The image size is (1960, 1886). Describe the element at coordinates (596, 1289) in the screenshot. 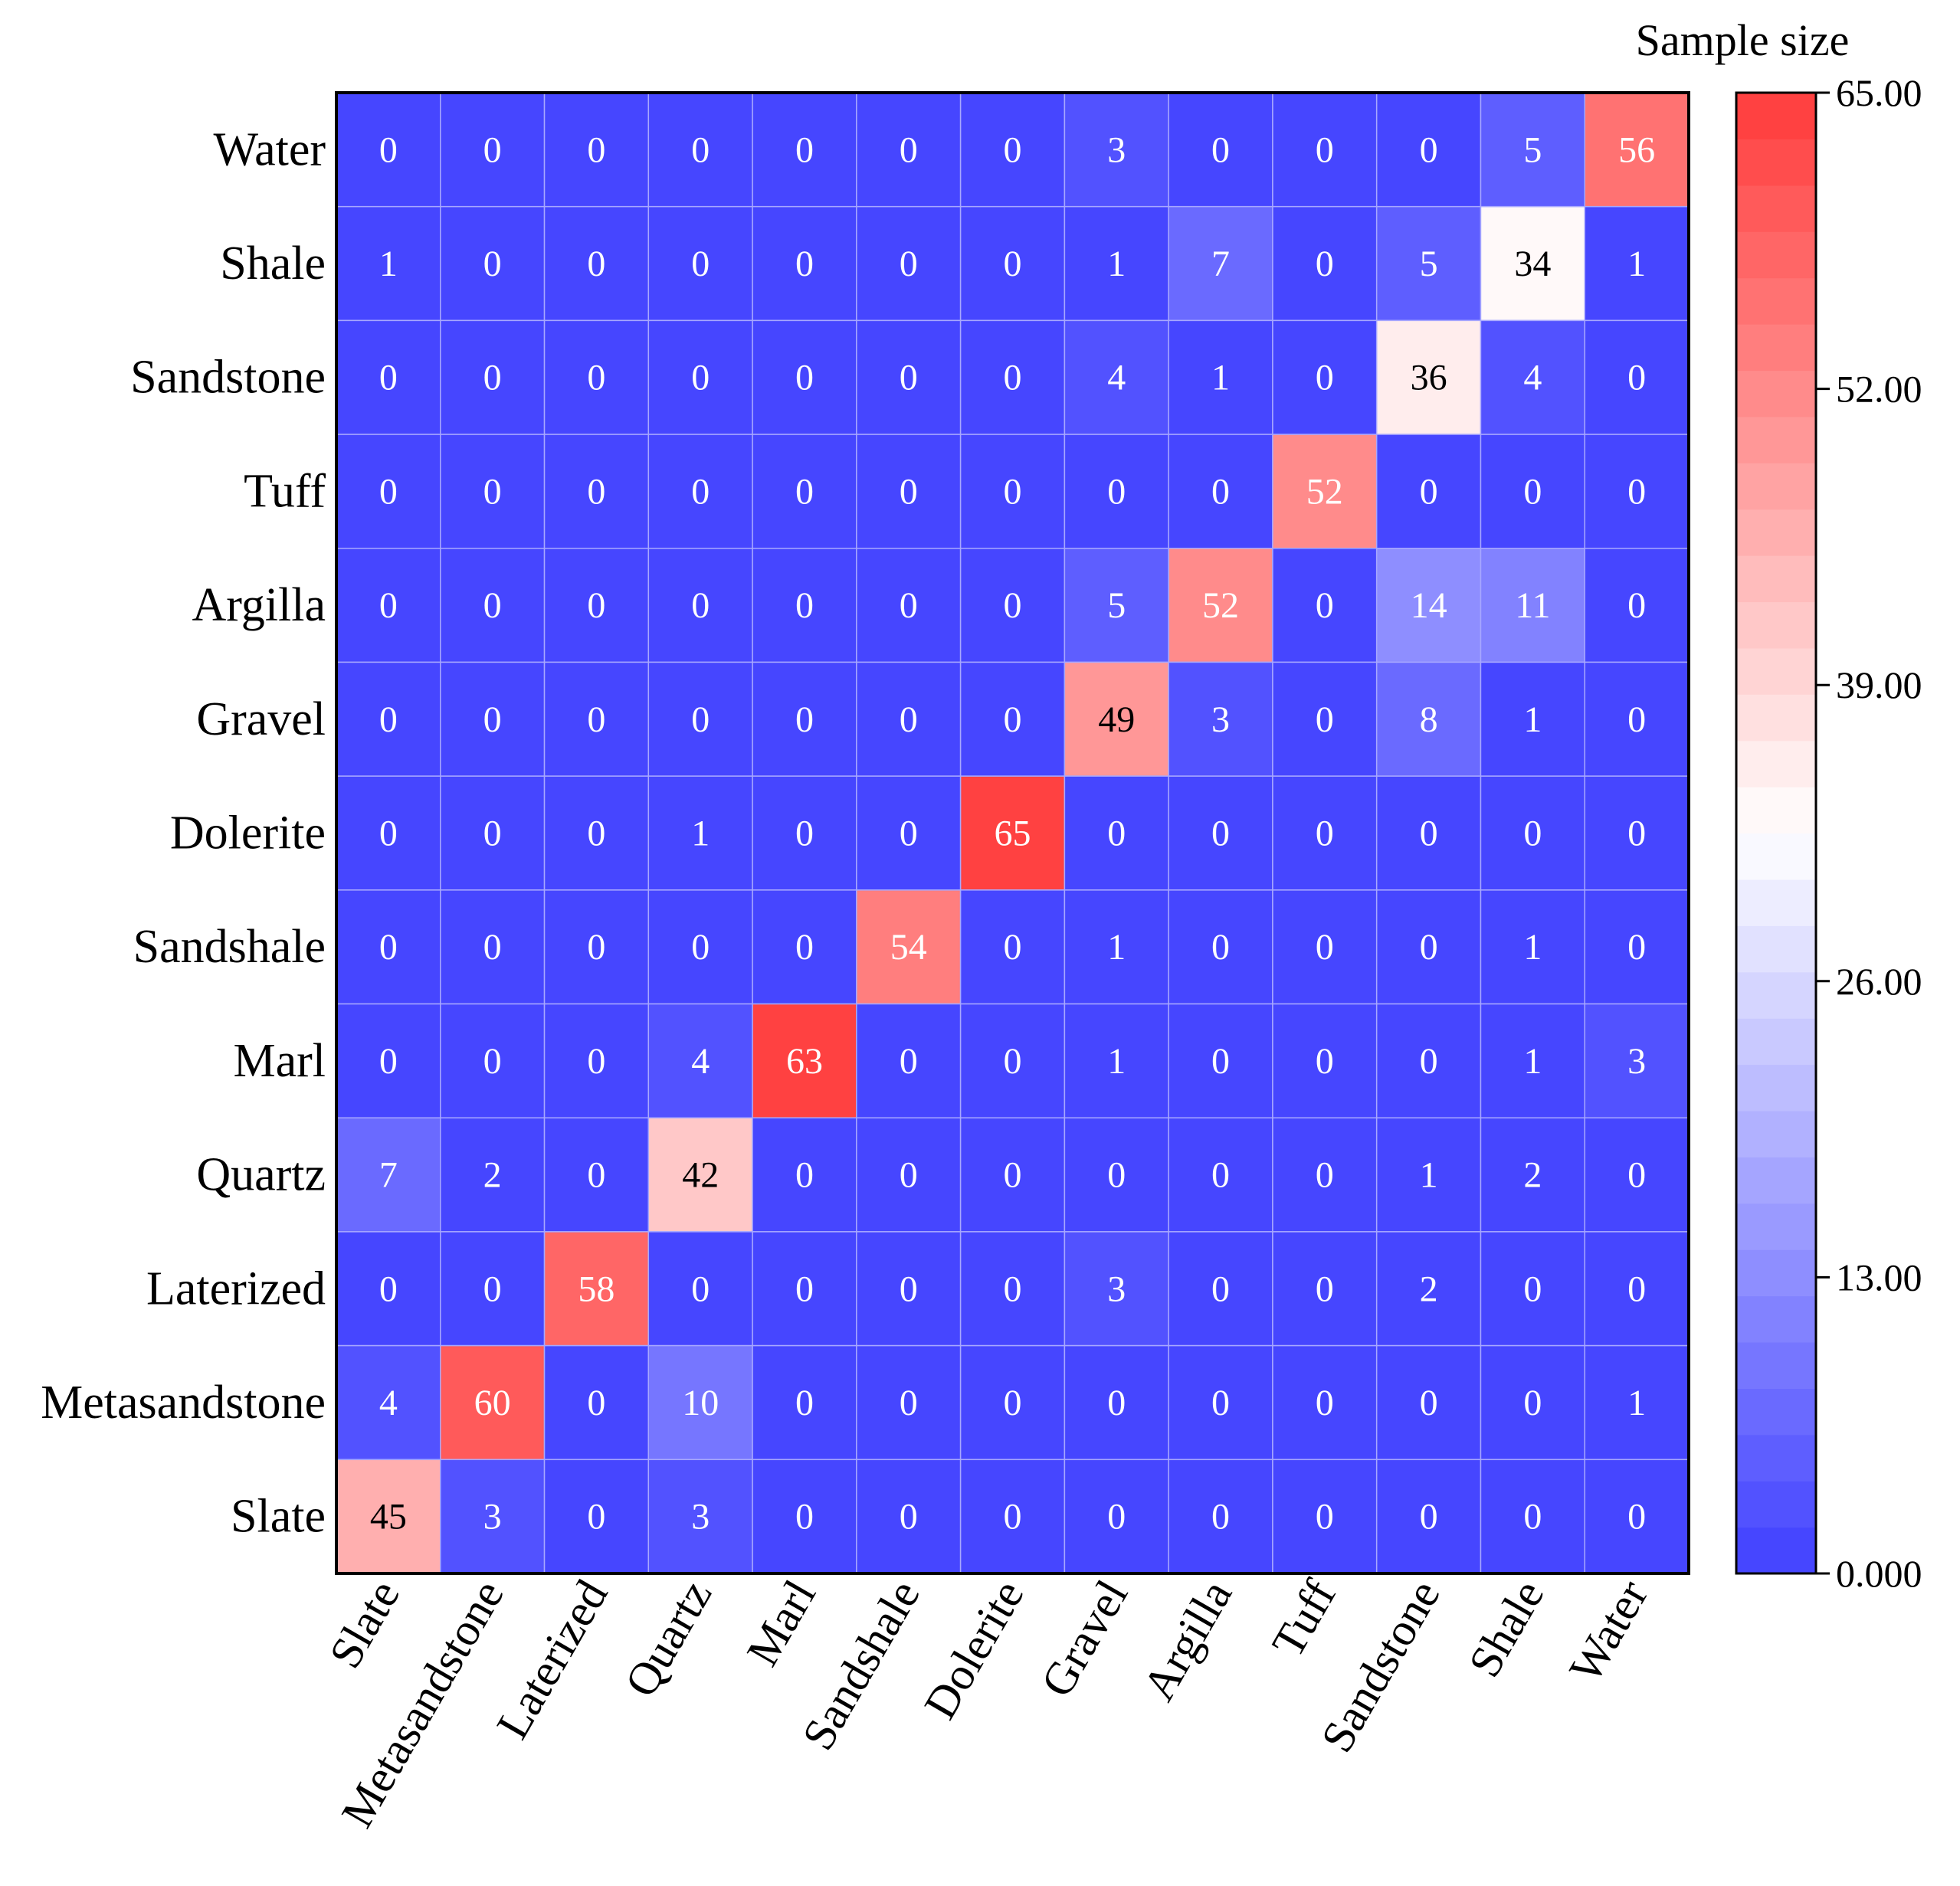

I see `cell-value: 58` at that location.